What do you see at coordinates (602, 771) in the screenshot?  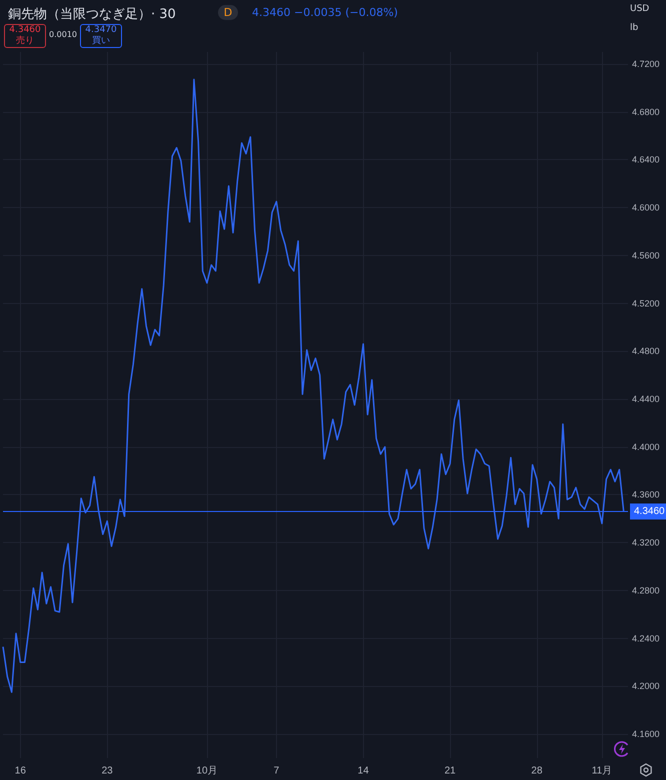 I see `x-tick-label: 11月` at bounding box center [602, 771].